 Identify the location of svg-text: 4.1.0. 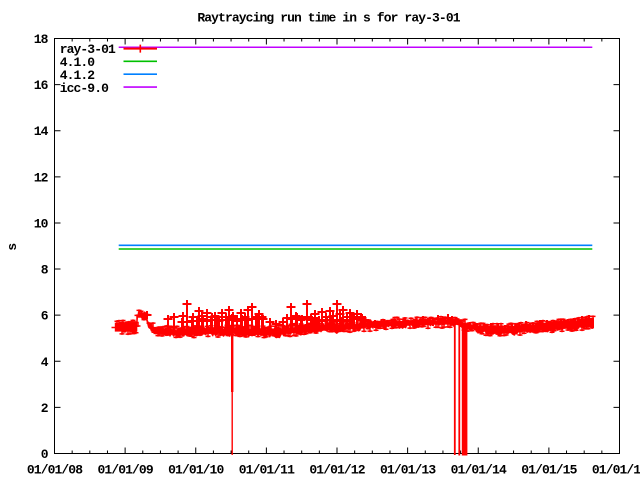
(78, 62).